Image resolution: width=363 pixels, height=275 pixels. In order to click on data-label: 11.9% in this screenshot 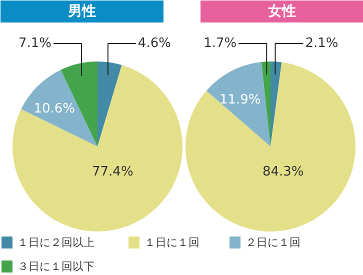, I will do `click(240, 100)`.